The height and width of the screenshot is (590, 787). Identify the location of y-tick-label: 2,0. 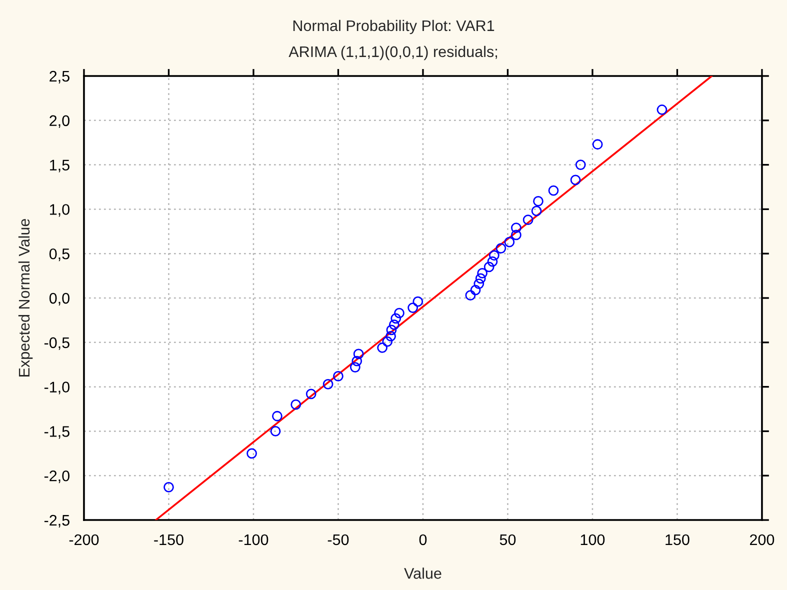
(60, 121).